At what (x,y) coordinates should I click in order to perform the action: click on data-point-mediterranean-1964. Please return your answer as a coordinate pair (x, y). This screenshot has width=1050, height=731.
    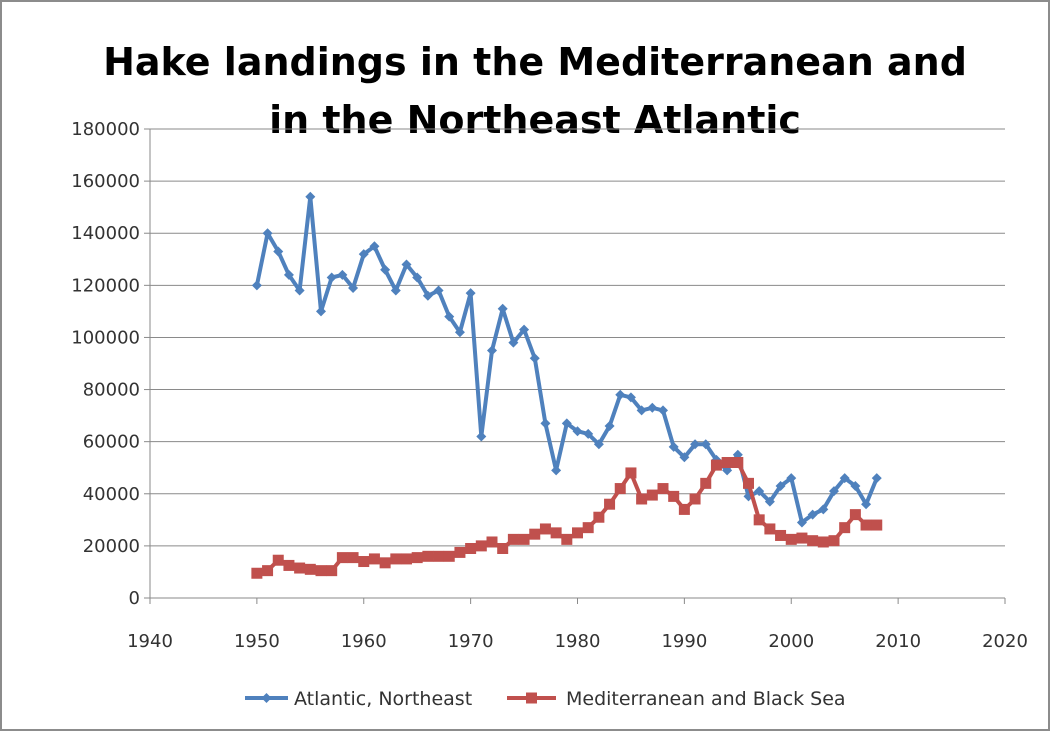
    Looking at the image, I should click on (406, 559).